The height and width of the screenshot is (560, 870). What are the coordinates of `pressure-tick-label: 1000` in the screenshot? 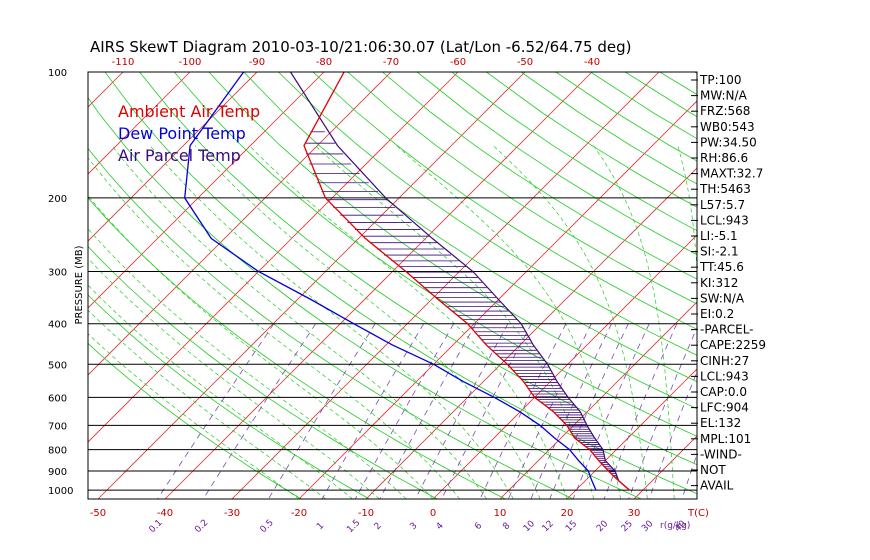 It's located at (60, 491).